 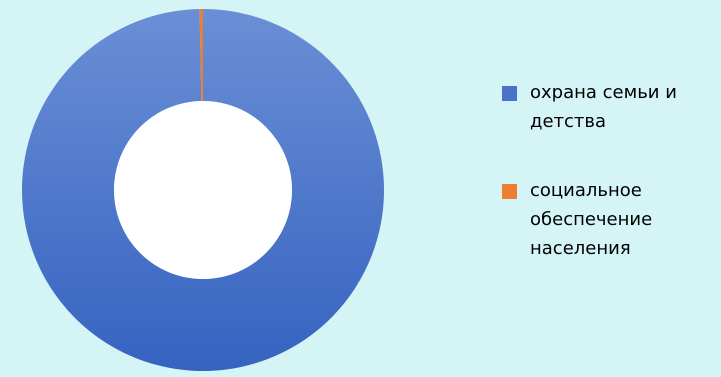 I want to click on legend-item-family-childhood: охрана семьи и детства, so click(x=607, y=107).